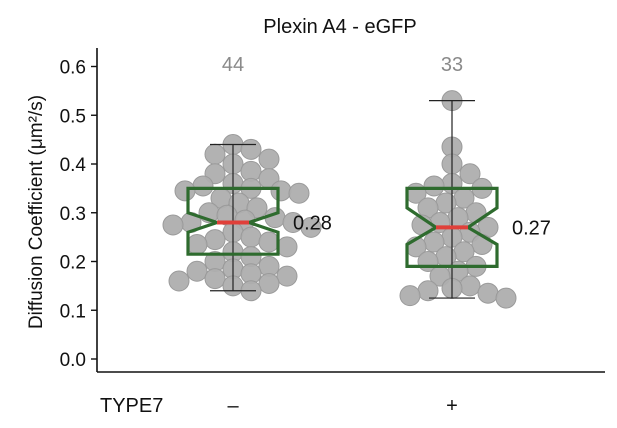 This screenshot has height=428, width=617. Describe the element at coordinates (73, 214) in the screenshot. I see `y-tick-label: 0.3` at that location.